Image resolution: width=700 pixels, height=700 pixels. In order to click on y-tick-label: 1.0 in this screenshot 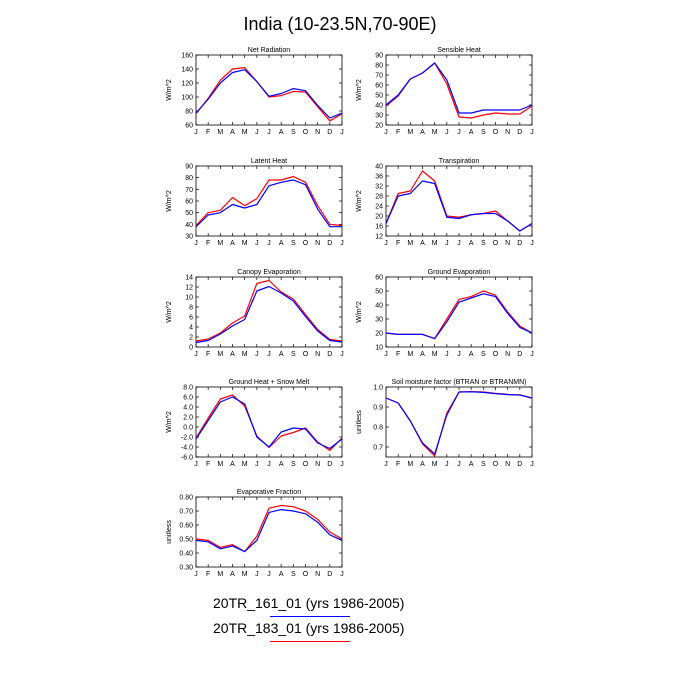, I will do `click(378, 388)`.